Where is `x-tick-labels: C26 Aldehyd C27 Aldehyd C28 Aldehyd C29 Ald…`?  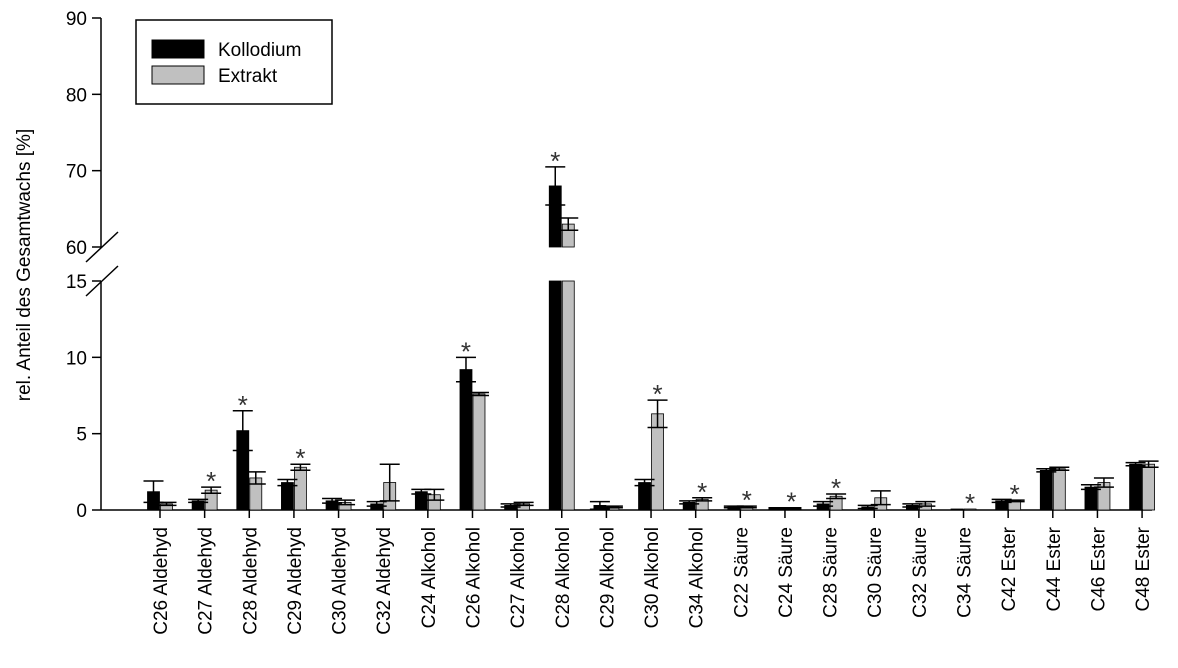 x-tick-labels: C26 Aldehyd C27 Aldehyd C28 Aldehyd C29 Ald… is located at coordinates (652, 580).